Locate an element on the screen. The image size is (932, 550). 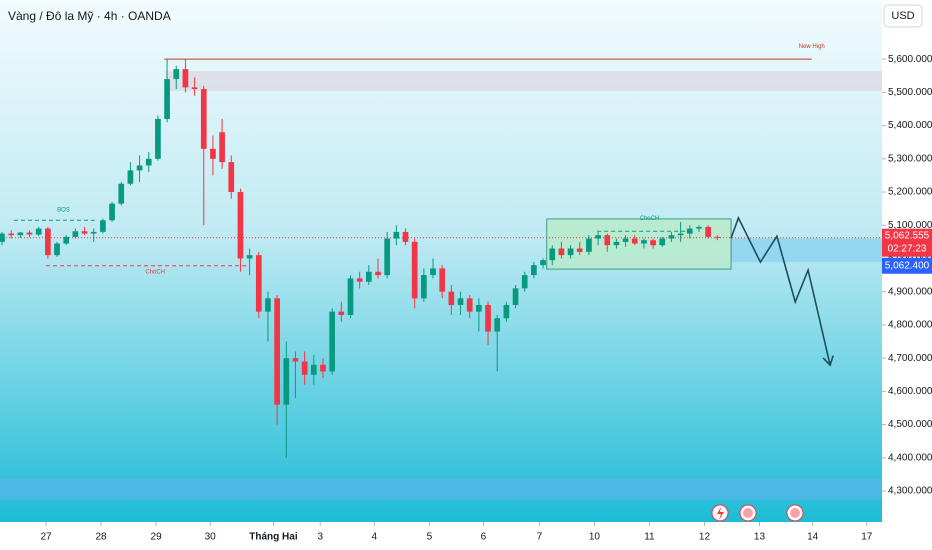
x-tick-label: 4 is located at coordinates (375, 537).